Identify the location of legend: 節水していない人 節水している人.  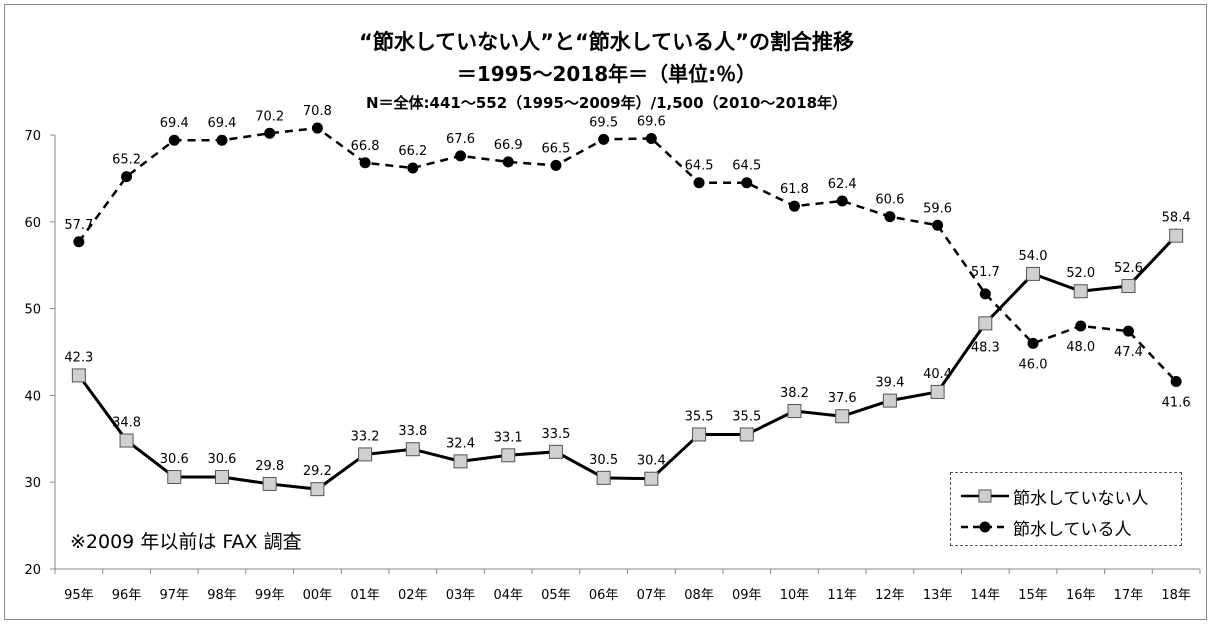
(1066, 509).